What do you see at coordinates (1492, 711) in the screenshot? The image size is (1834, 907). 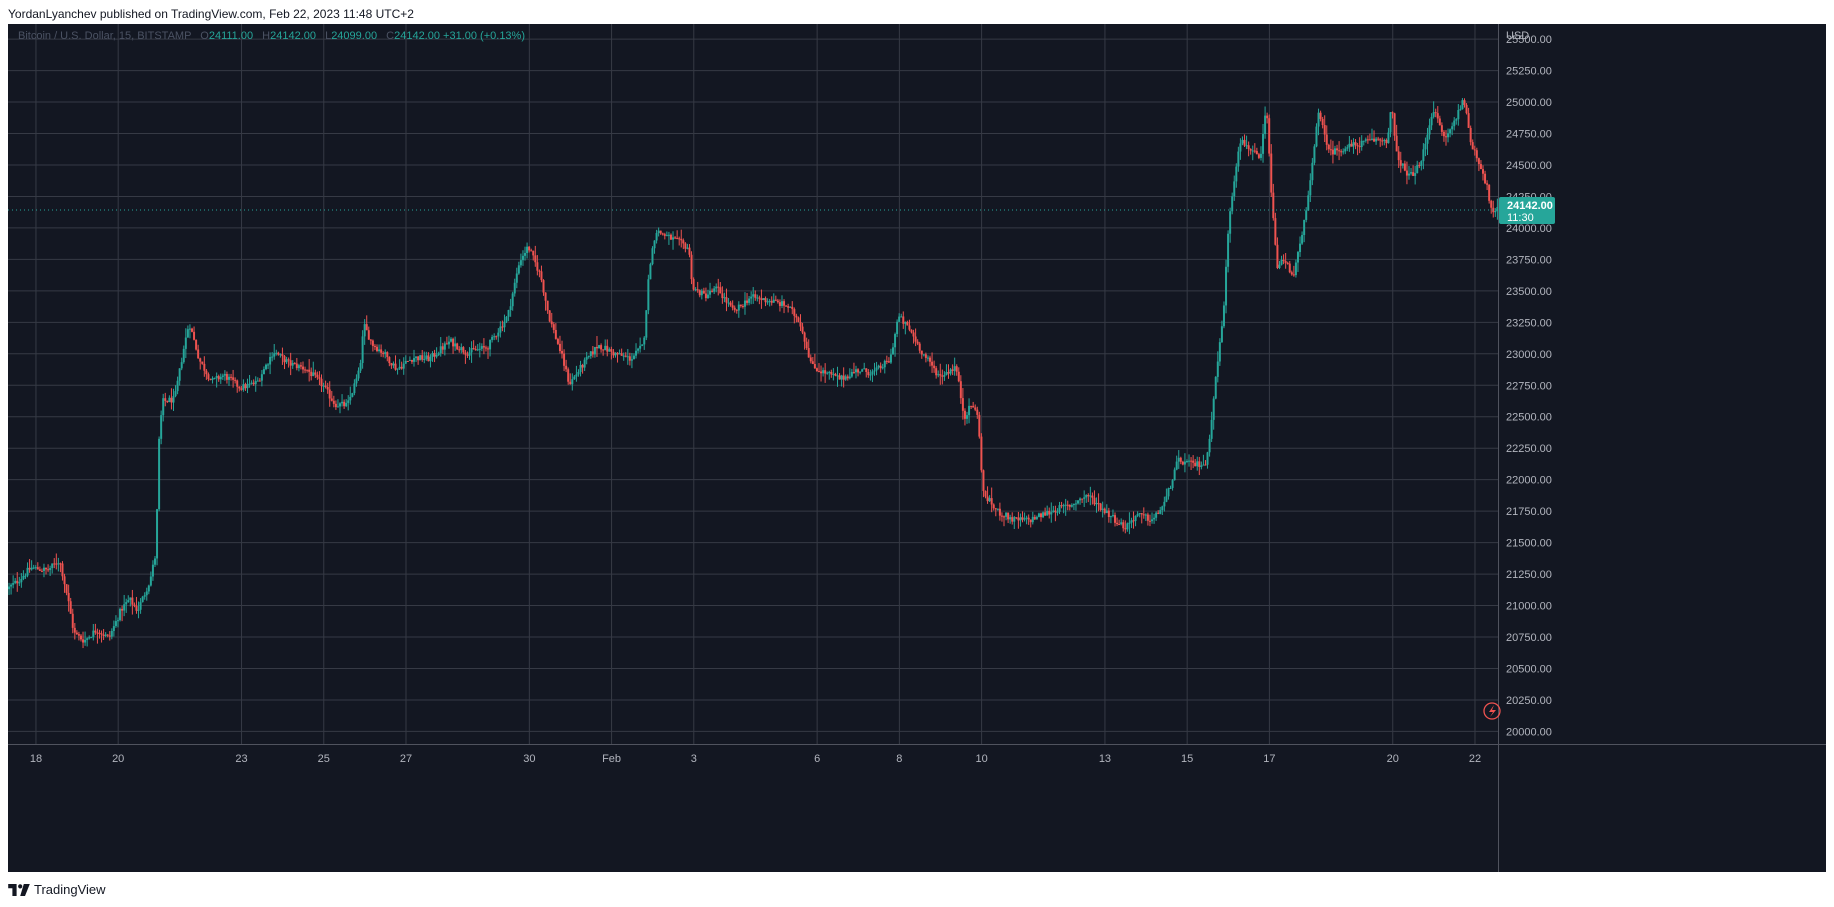 I see `lightning-icon` at bounding box center [1492, 711].